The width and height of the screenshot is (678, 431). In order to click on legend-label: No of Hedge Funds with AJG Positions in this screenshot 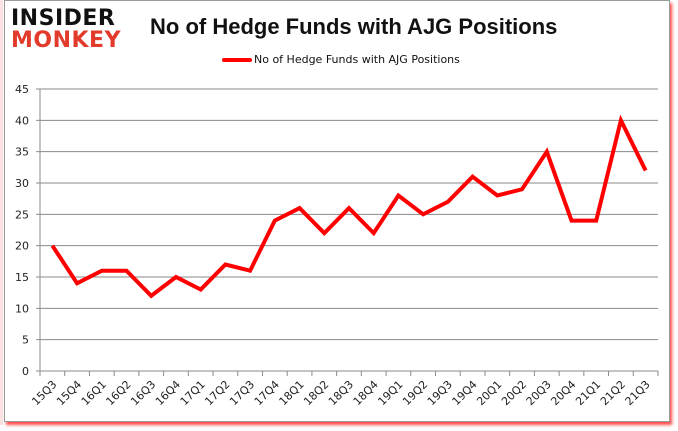, I will do `click(357, 59)`.